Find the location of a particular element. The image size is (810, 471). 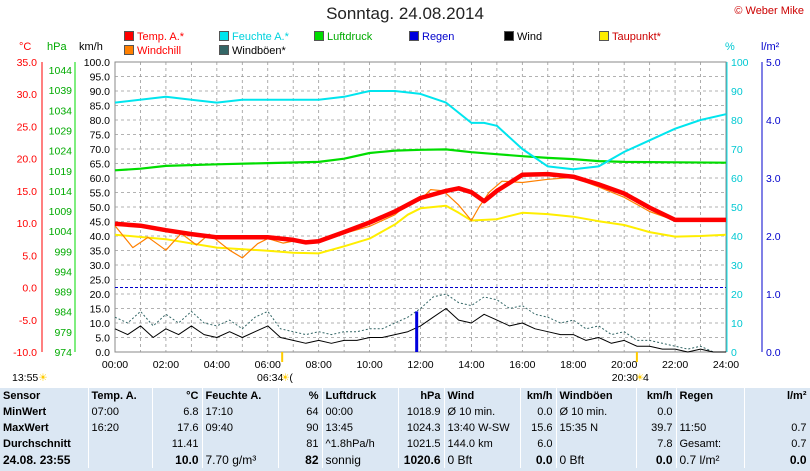

stats-cell: 82 is located at coordinates (300, 460).